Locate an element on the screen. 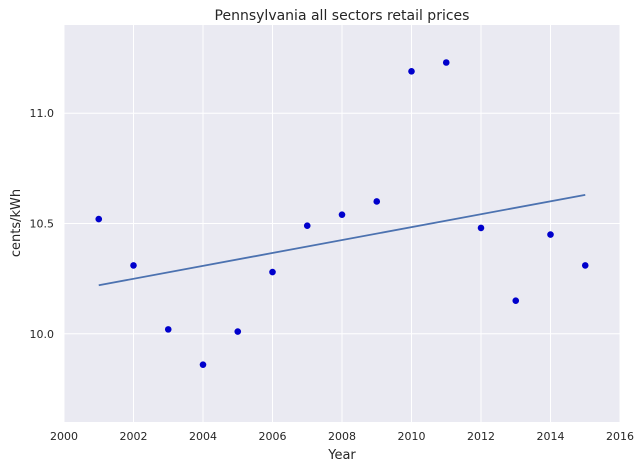 The image size is (643, 472). x-tick-label: 2014 is located at coordinates (551, 436).